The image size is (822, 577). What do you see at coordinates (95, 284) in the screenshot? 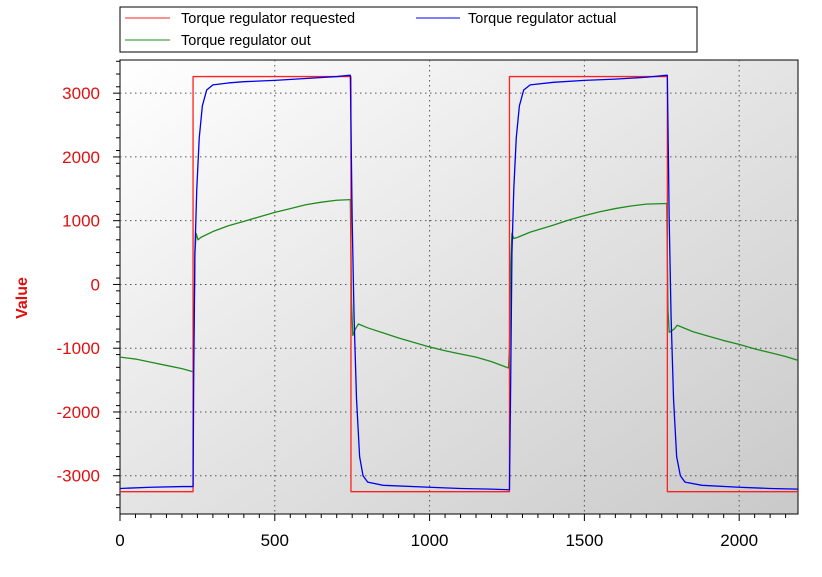
I see `y-tick-label: 0` at bounding box center [95, 284].